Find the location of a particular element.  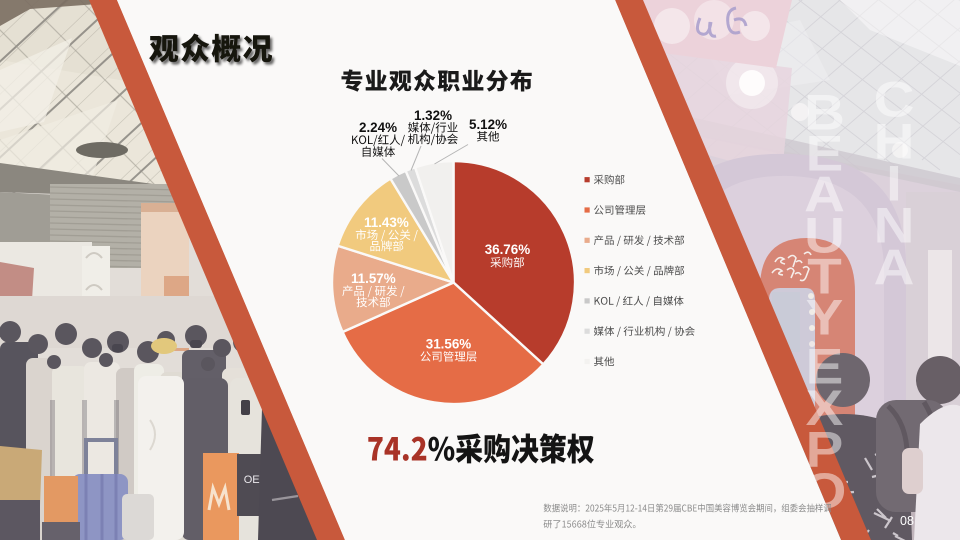

svg-text: U is located at coordinates (824, 235).